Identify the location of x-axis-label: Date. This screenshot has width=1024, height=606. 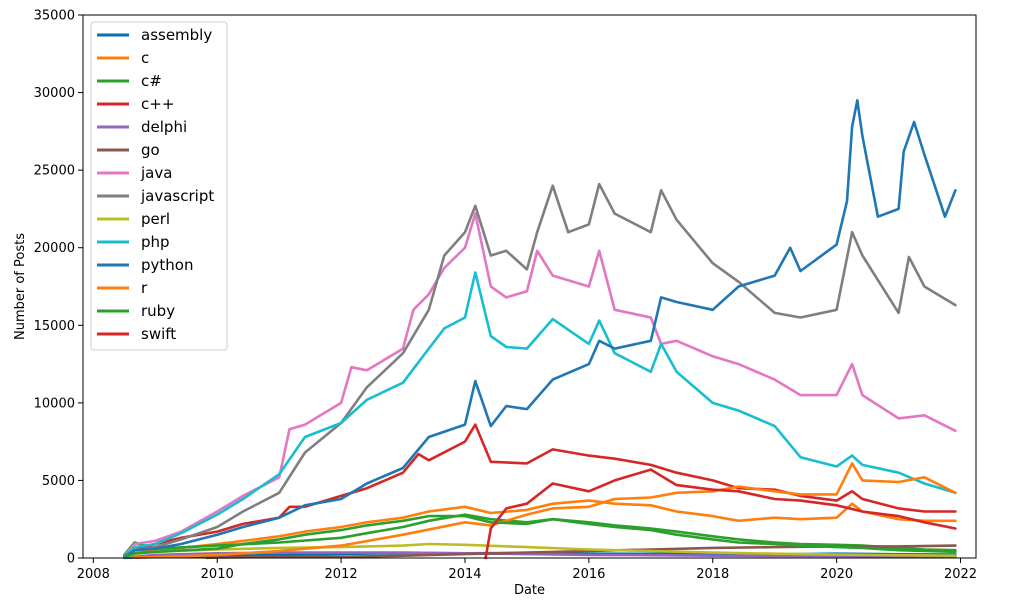
(529, 590).